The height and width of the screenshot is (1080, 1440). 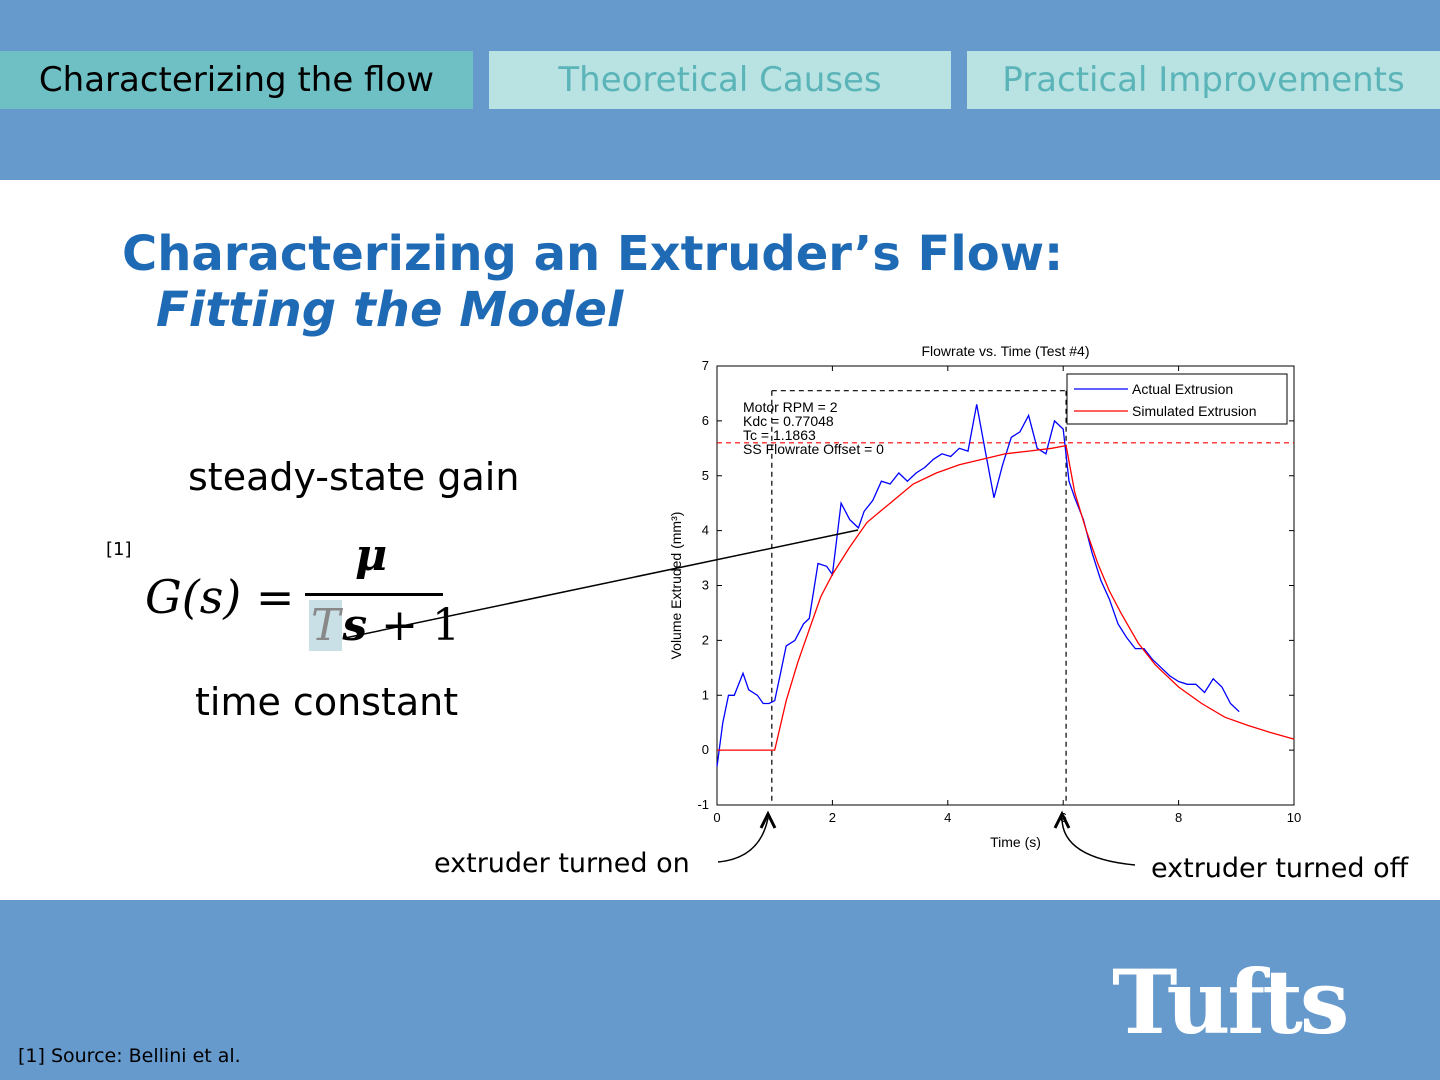 What do you see at coordinates (705, 475) in the screenshot?
I see `y-tick-label: 5` at bounding box center [705, 475].